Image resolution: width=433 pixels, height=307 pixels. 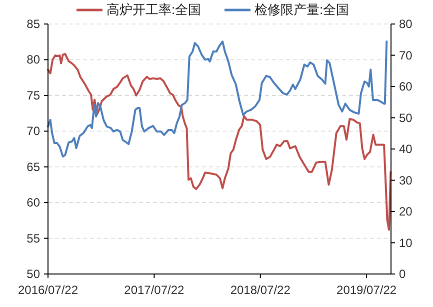 What do you see at coordinates (48, 290) in the screenshot?
I see `x-tick-label: 2016/07/22` at bounding box center [48, 290].